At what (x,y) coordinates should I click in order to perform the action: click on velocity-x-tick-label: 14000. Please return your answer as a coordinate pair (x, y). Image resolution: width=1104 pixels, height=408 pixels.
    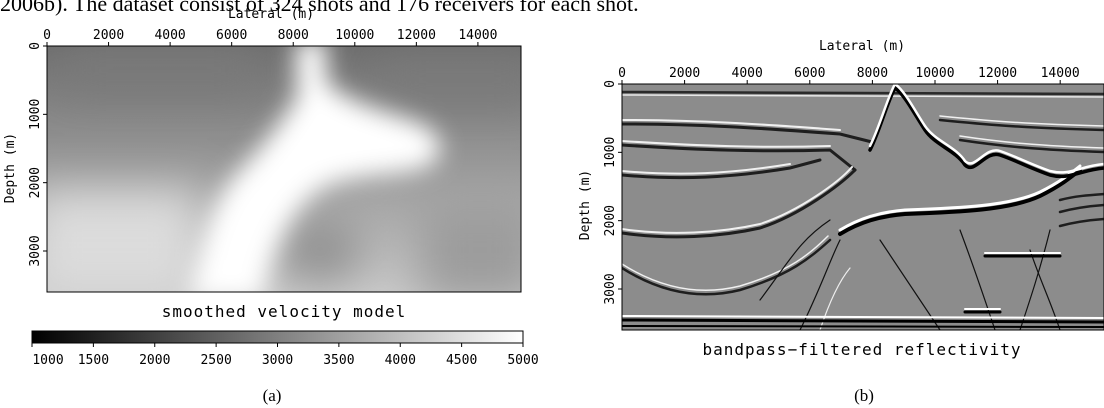
    Looking at the image, I should click on (477, 35).